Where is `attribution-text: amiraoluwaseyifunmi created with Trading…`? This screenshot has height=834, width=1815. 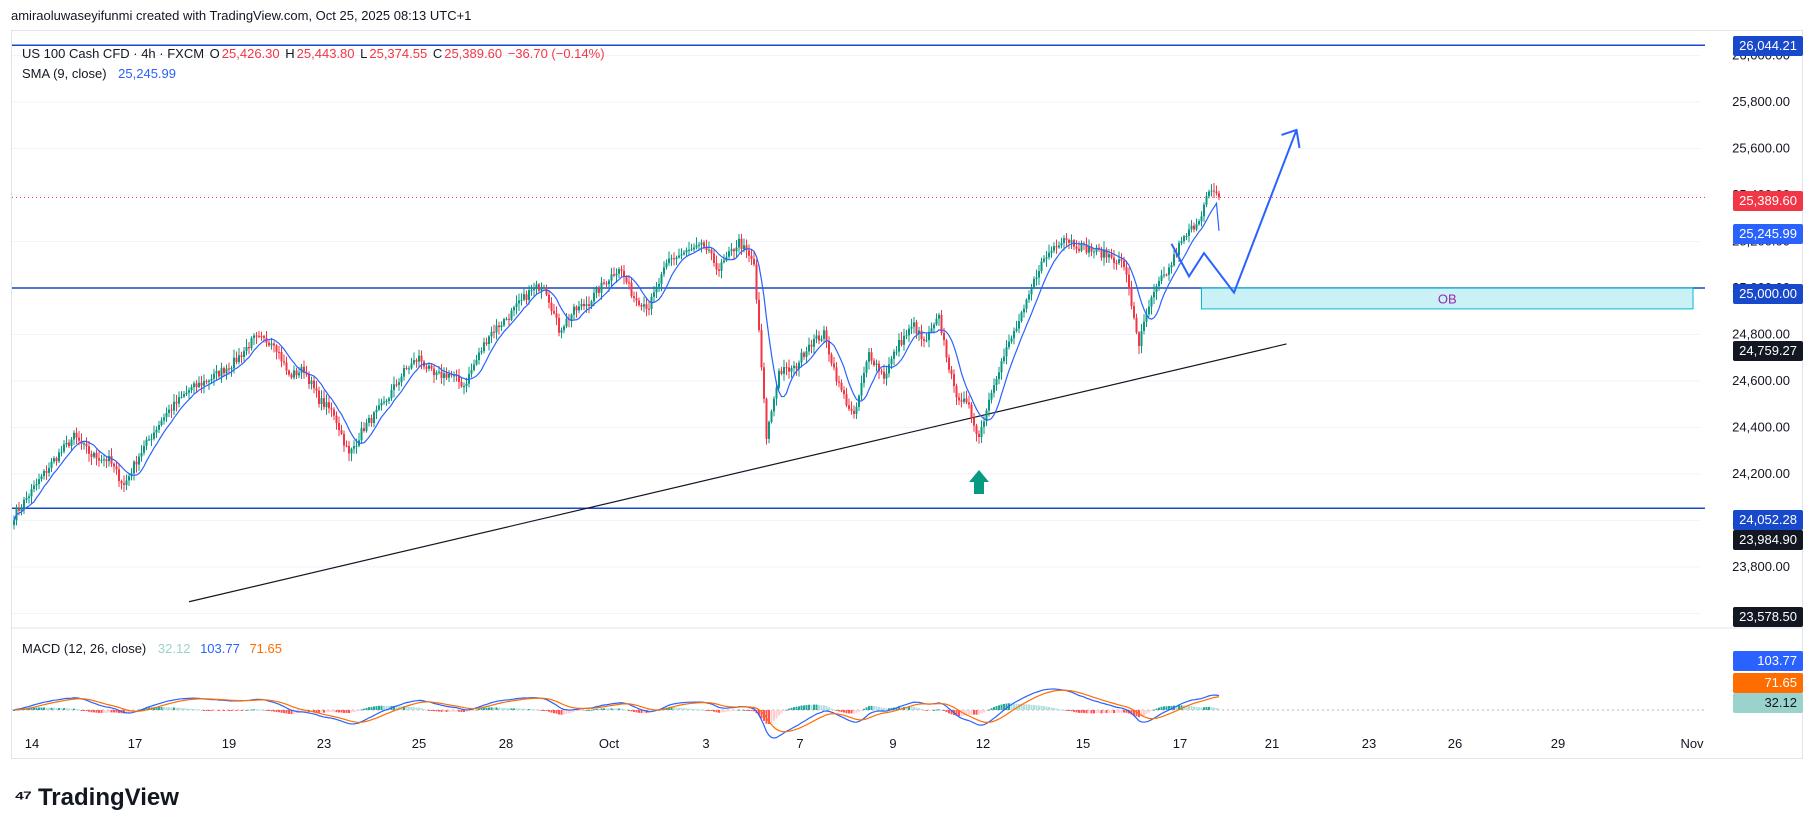
attribution-text: amiraoluwaseyifunmi created with Trading… is located at coordinates (241, 15).